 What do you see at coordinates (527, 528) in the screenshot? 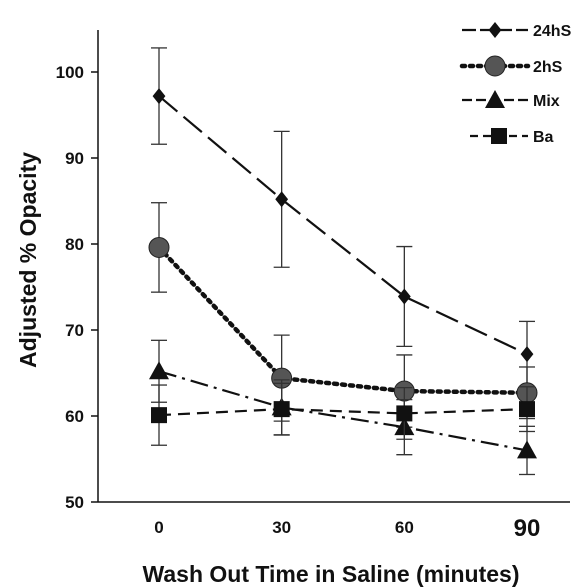
I see `x-tick-label: 90` at bounding box center [527, 528].